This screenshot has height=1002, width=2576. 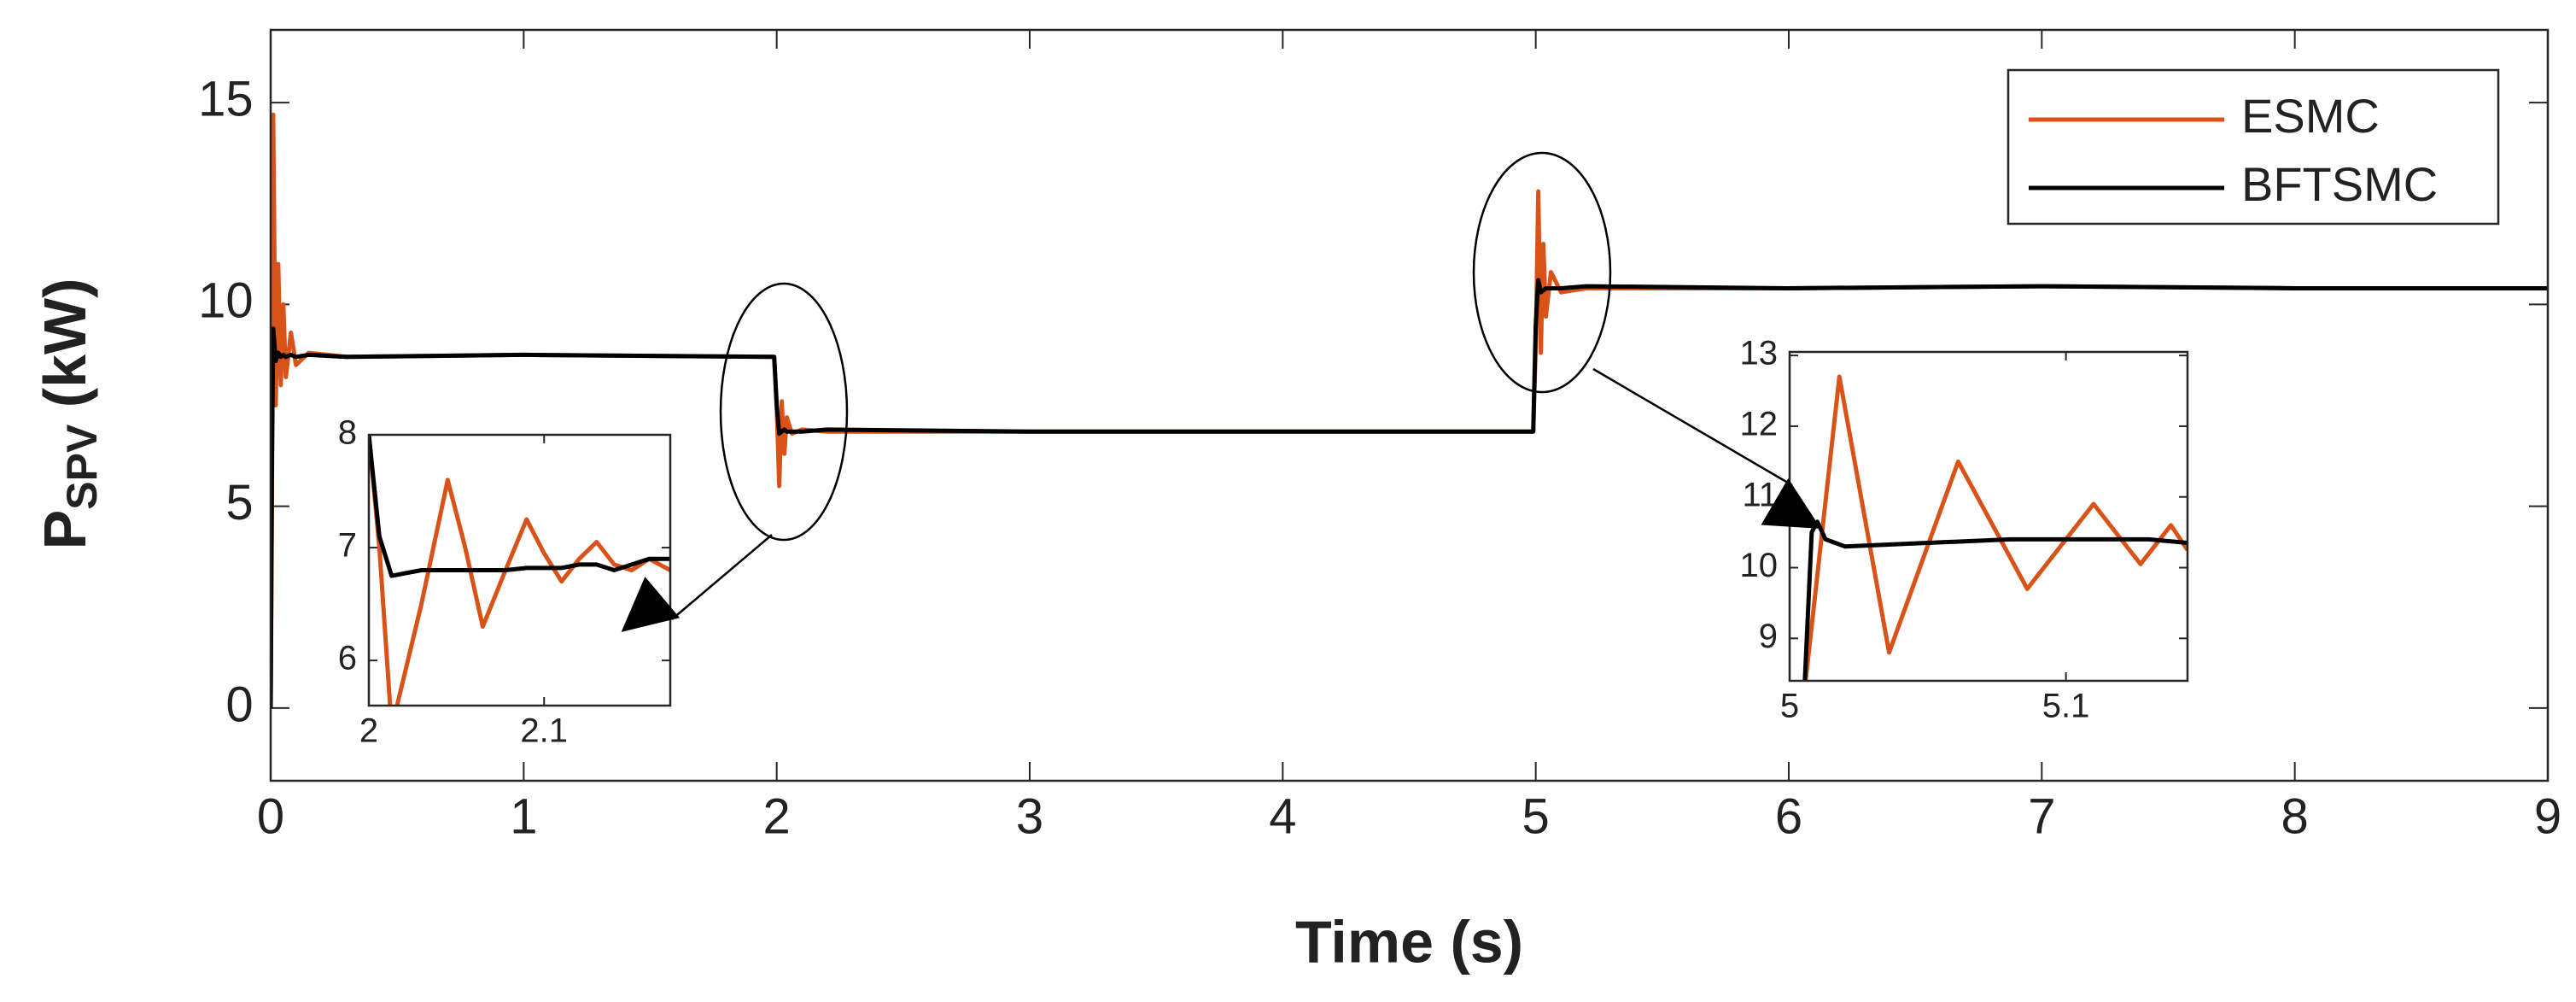 What do you see at coordinates (1282, 817) in the screenshot?
I see `x-tick-label: 4` at bounding box center [1282, 817].